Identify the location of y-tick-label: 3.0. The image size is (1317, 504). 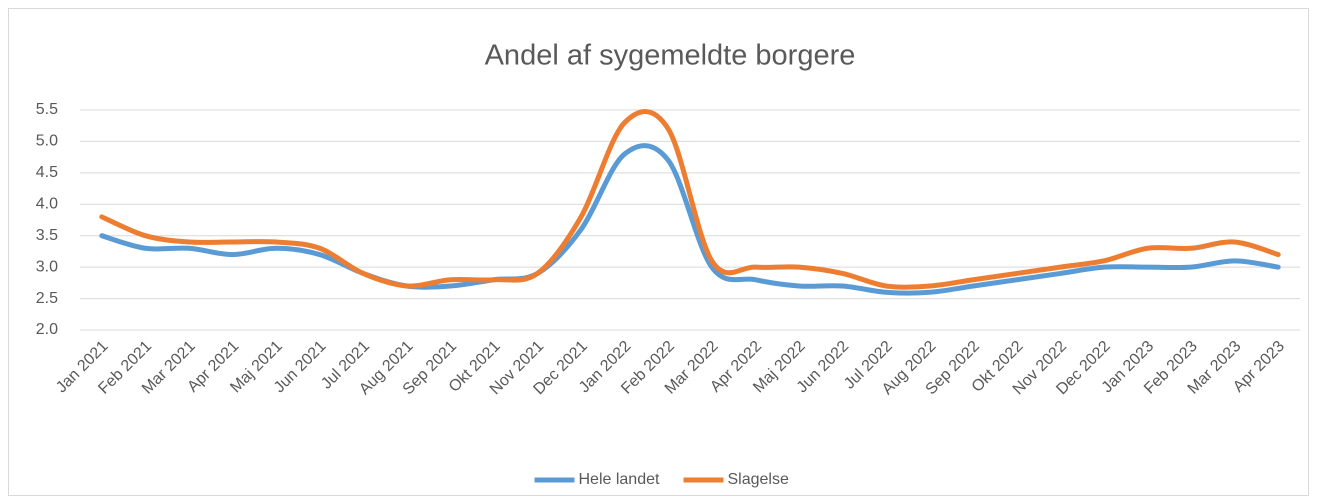
(47, 266).